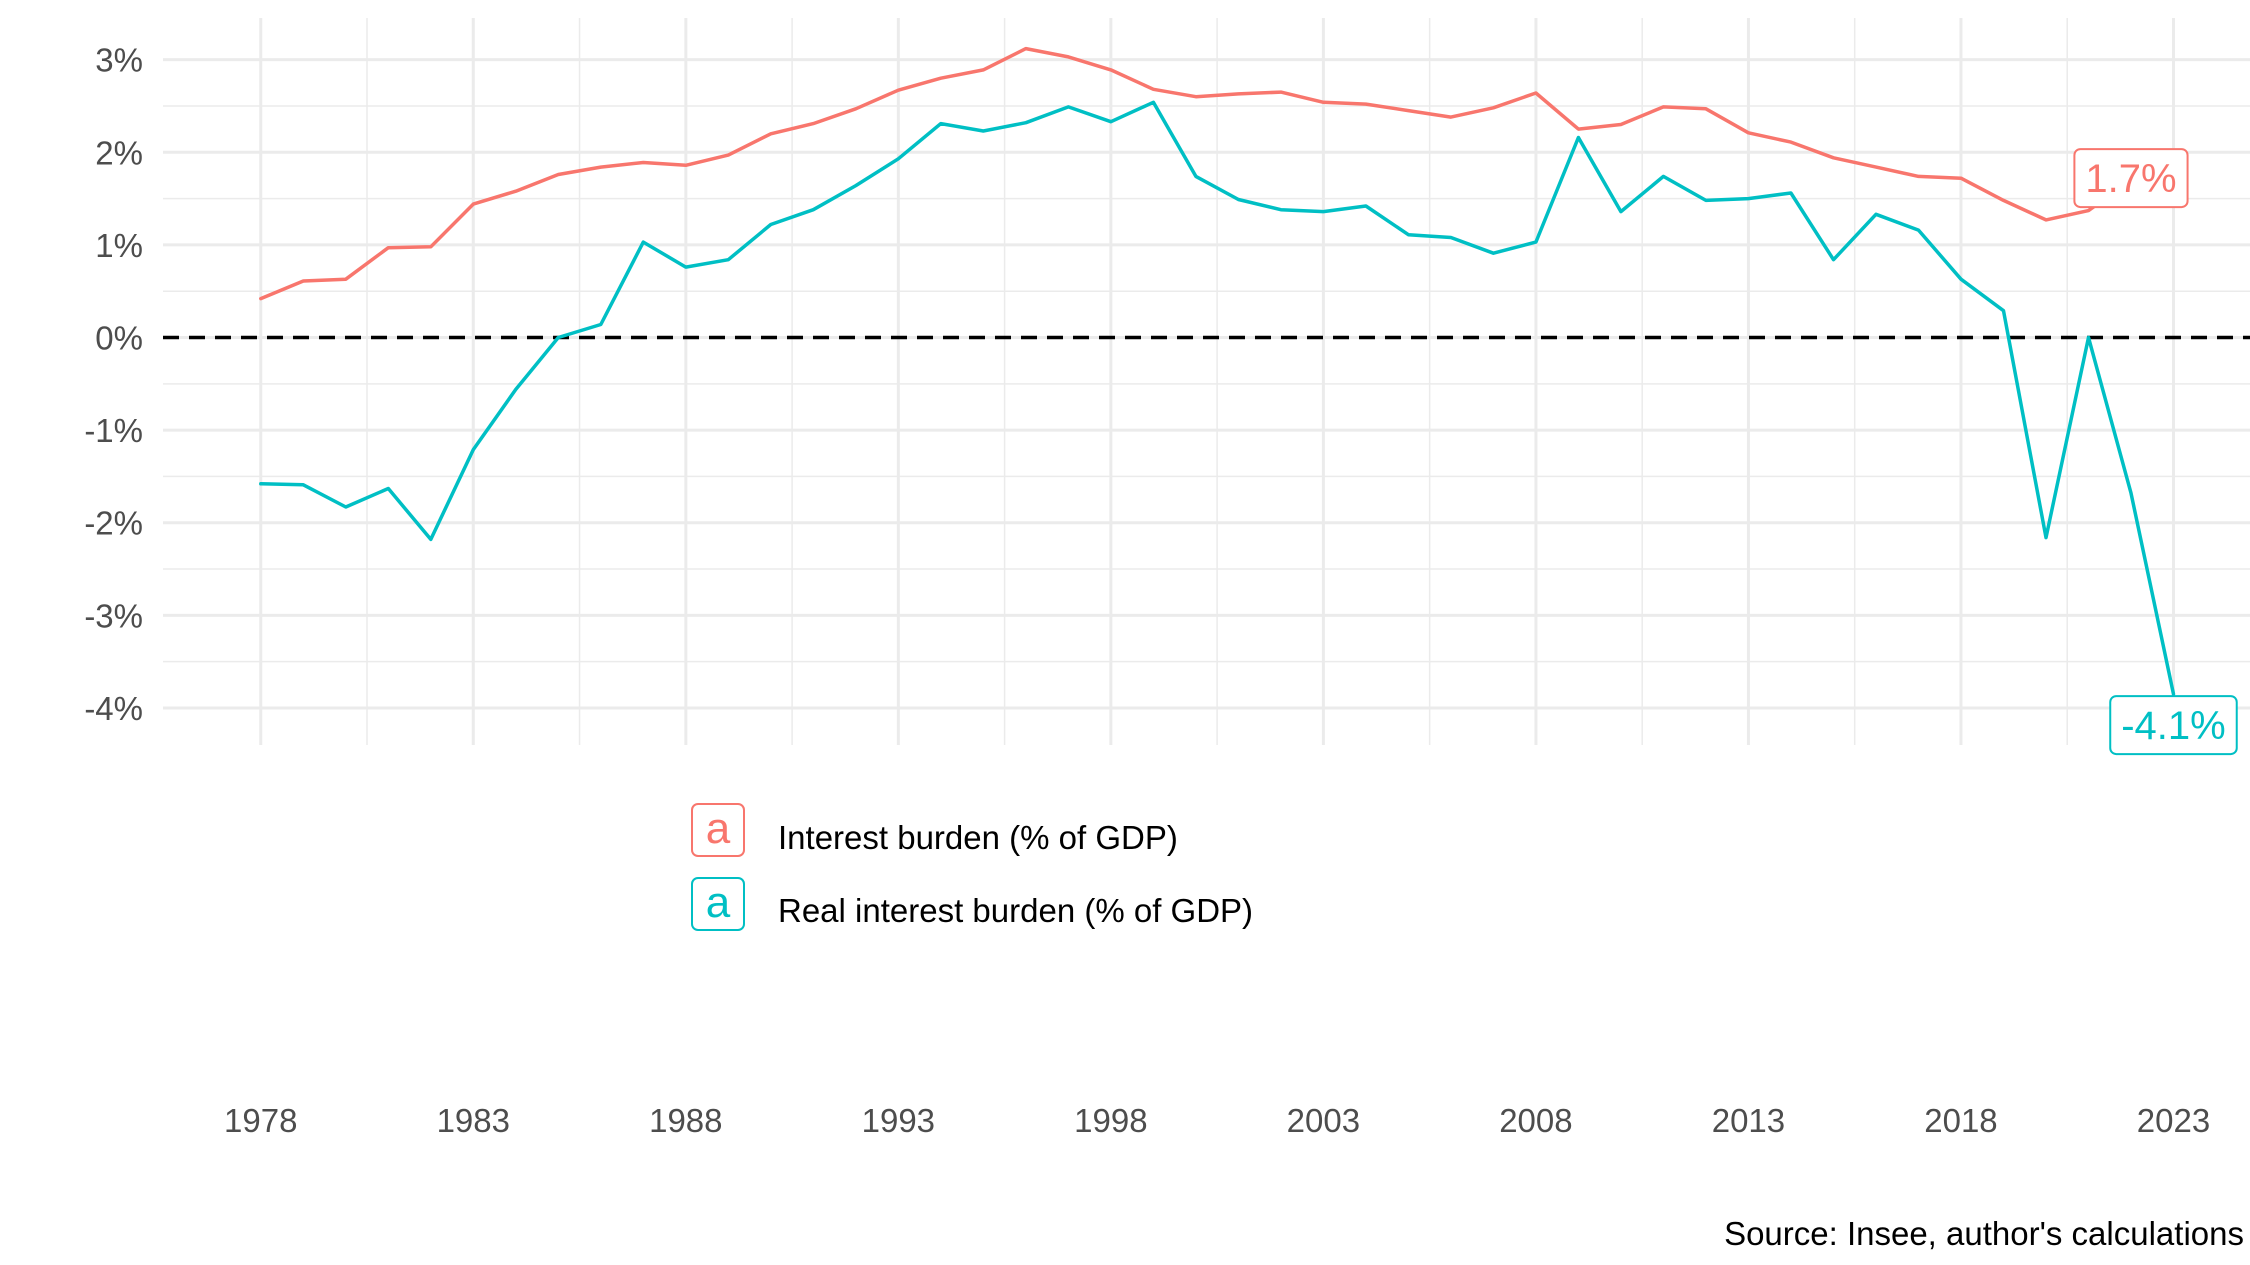 The height and width of the screenshot is (1265, 2250). Describe the element at coordinates (1217, 1120) in the screenshot. I see `x-axis-tick-labels: 1978 1983 1988 1993 1998 2003 2008 2013 2018 2023` at that location.